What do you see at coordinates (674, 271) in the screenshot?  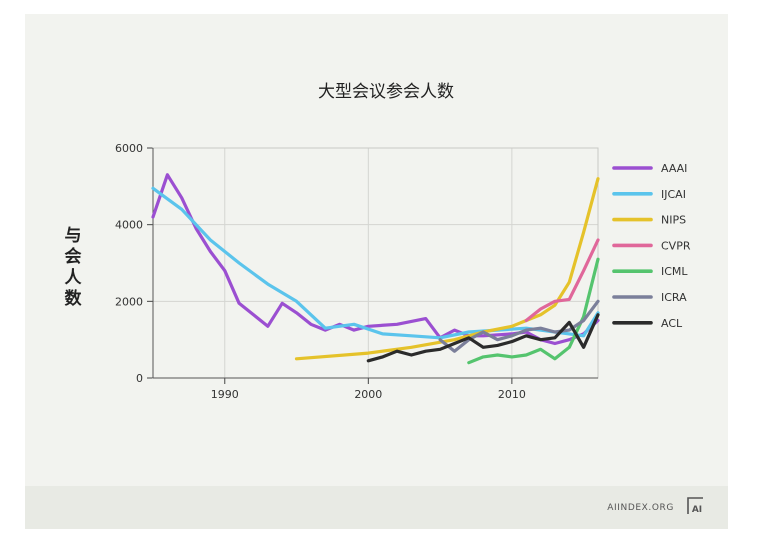 I see `legend-label-icml: ICML` at bounding box center [674, 271].